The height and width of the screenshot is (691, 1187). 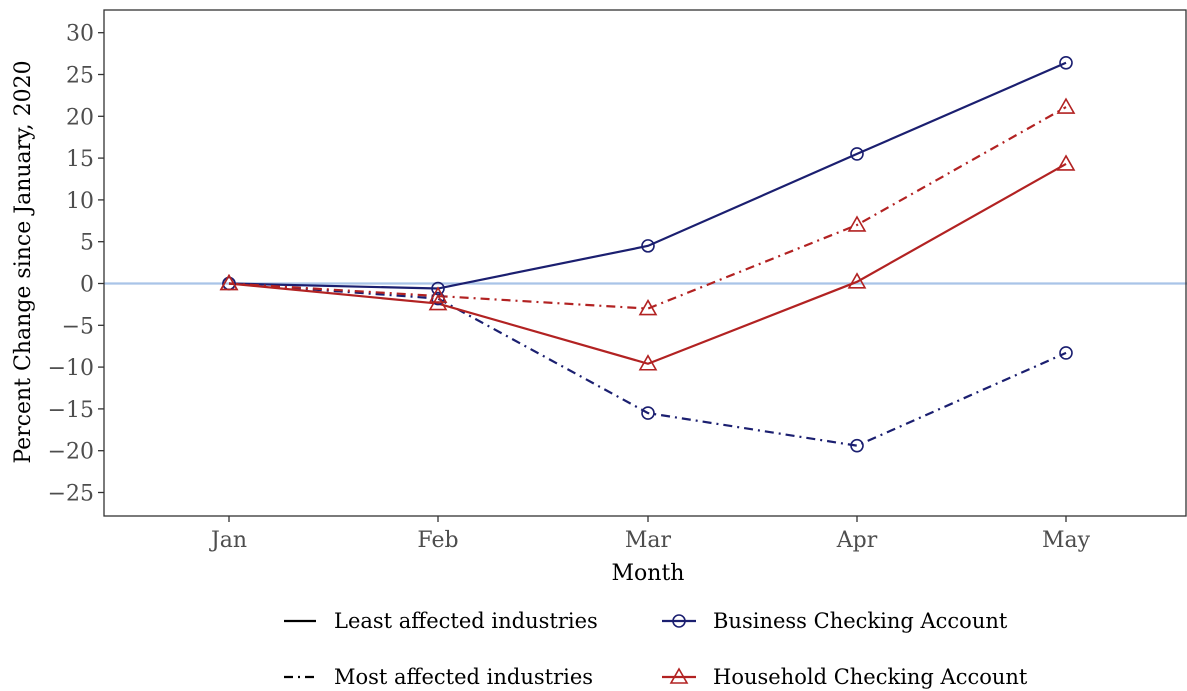 I want to click on y-tick-label: −25, so click(x=71, y=494).